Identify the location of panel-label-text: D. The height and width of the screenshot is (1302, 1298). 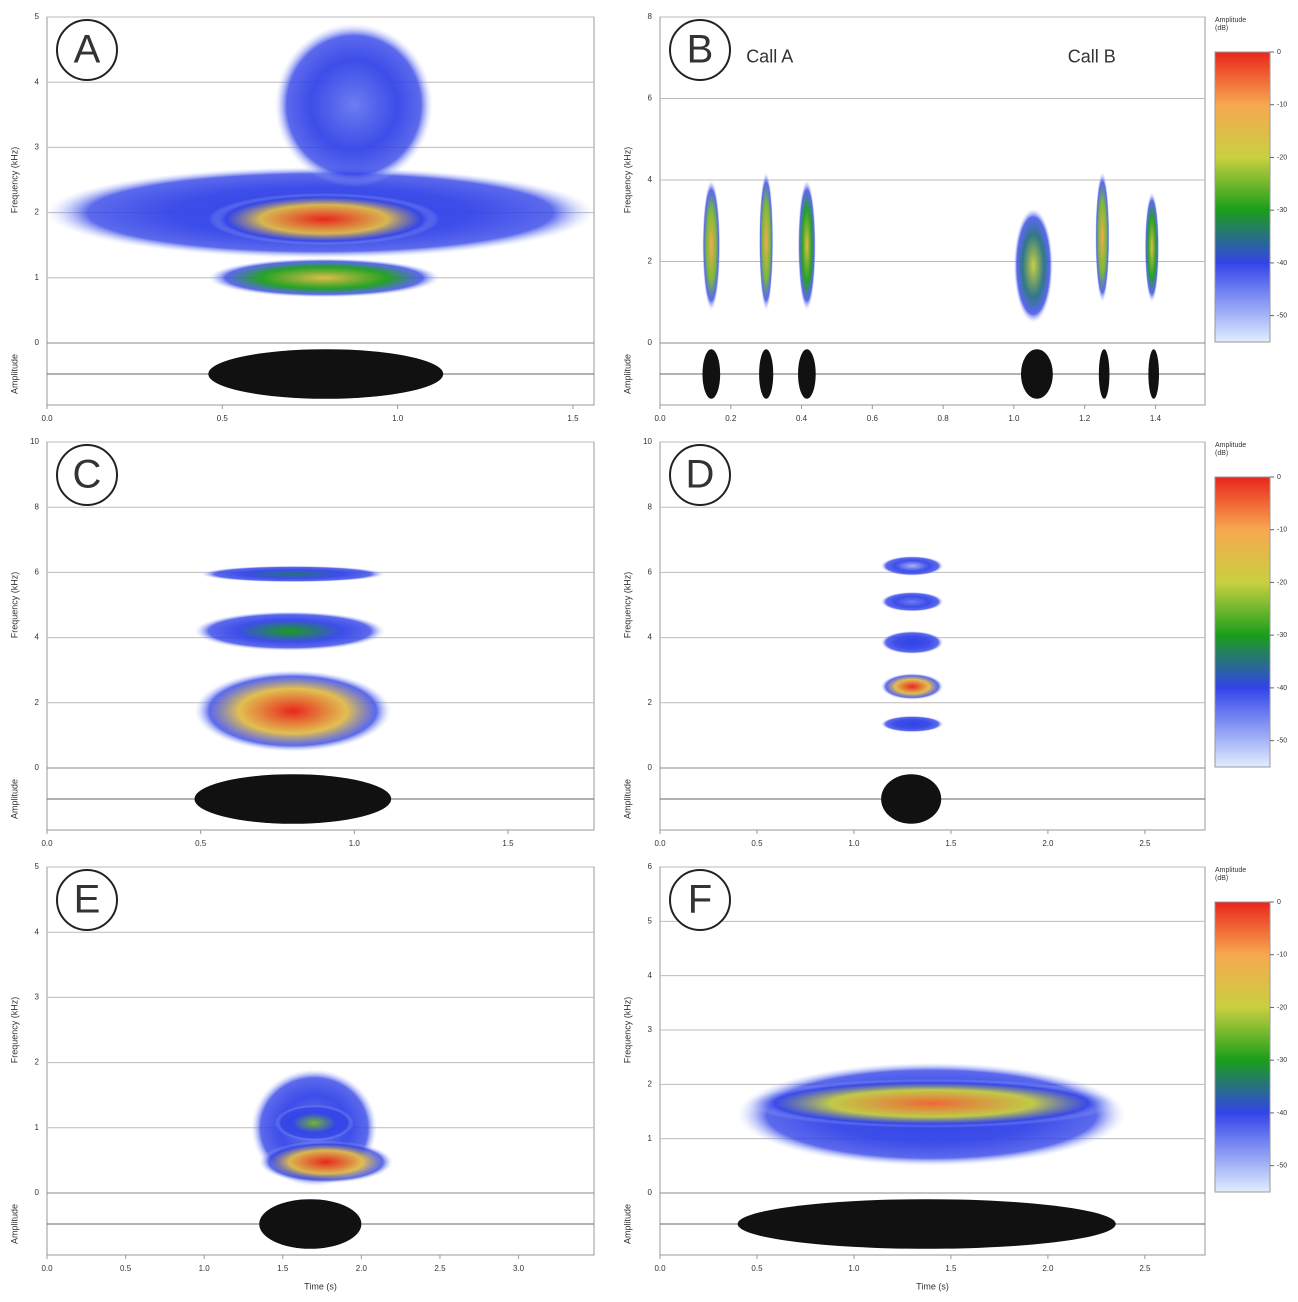
(700, 475).